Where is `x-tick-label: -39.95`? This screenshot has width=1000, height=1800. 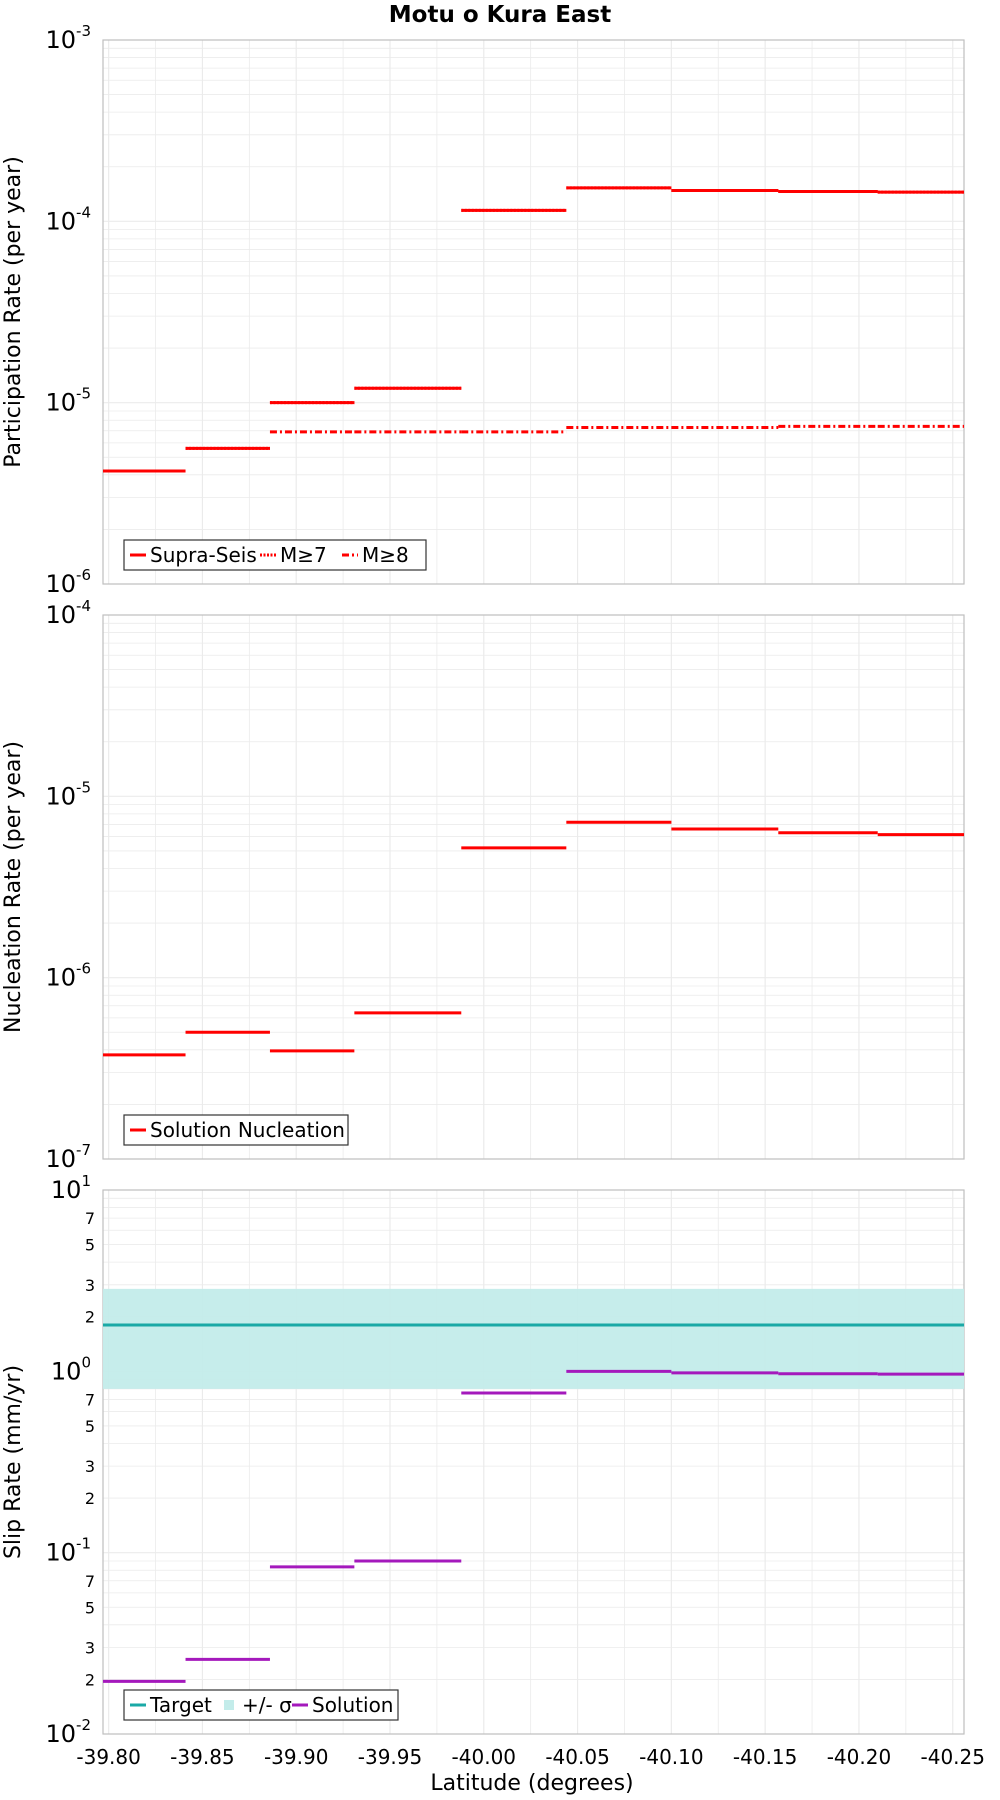 x-tick-label: -39.95 is located at coordinates (390, 1757).